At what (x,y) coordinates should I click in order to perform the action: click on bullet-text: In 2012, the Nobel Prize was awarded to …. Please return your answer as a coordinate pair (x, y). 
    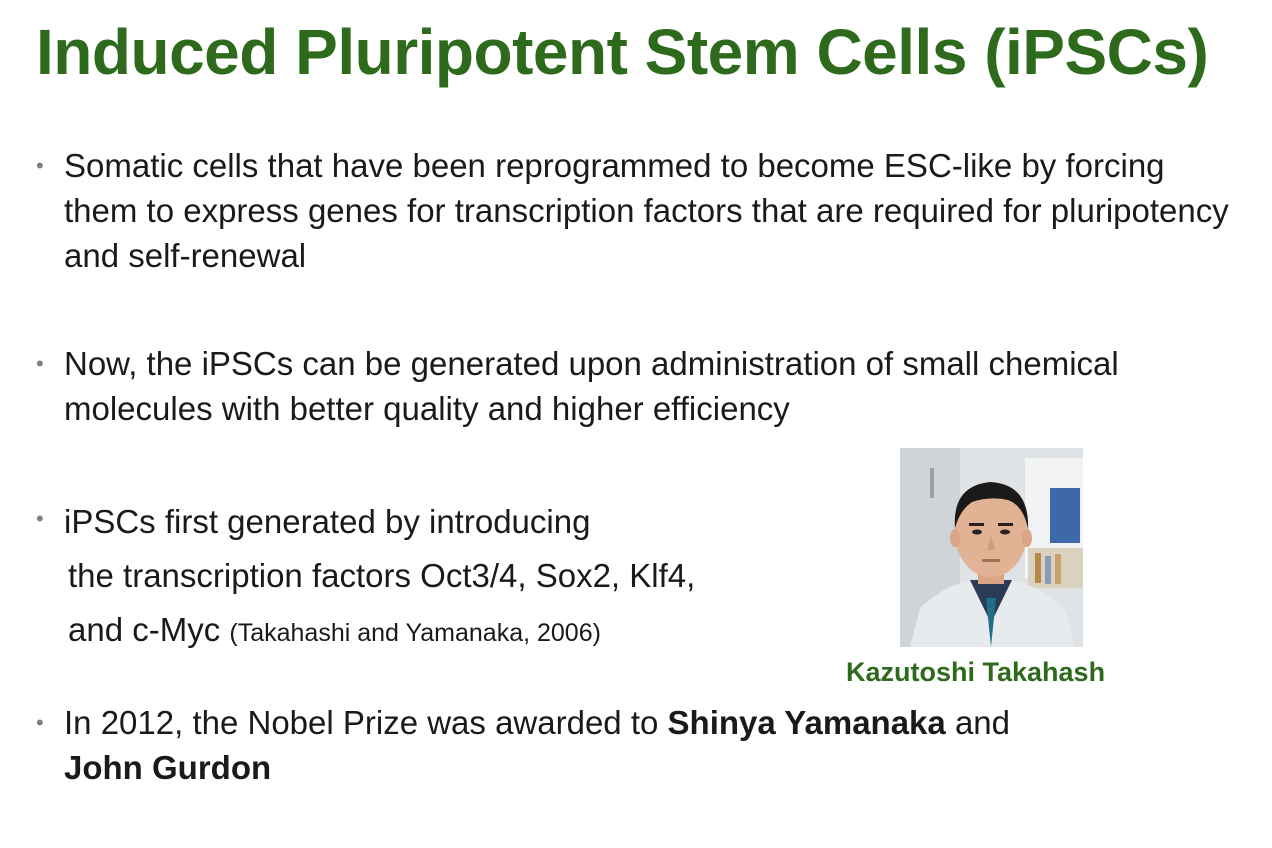
    Looking at the image, I should click on (640, 745).